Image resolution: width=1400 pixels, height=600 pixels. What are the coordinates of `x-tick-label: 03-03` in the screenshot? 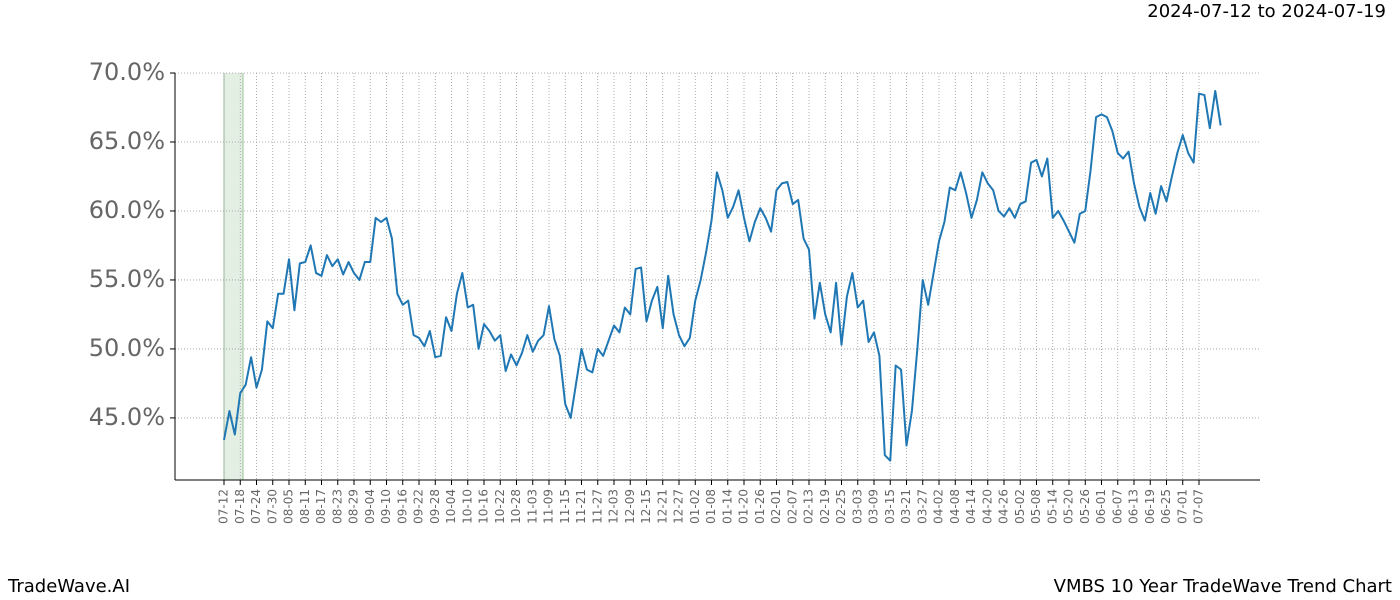 It's located at (857, 506).